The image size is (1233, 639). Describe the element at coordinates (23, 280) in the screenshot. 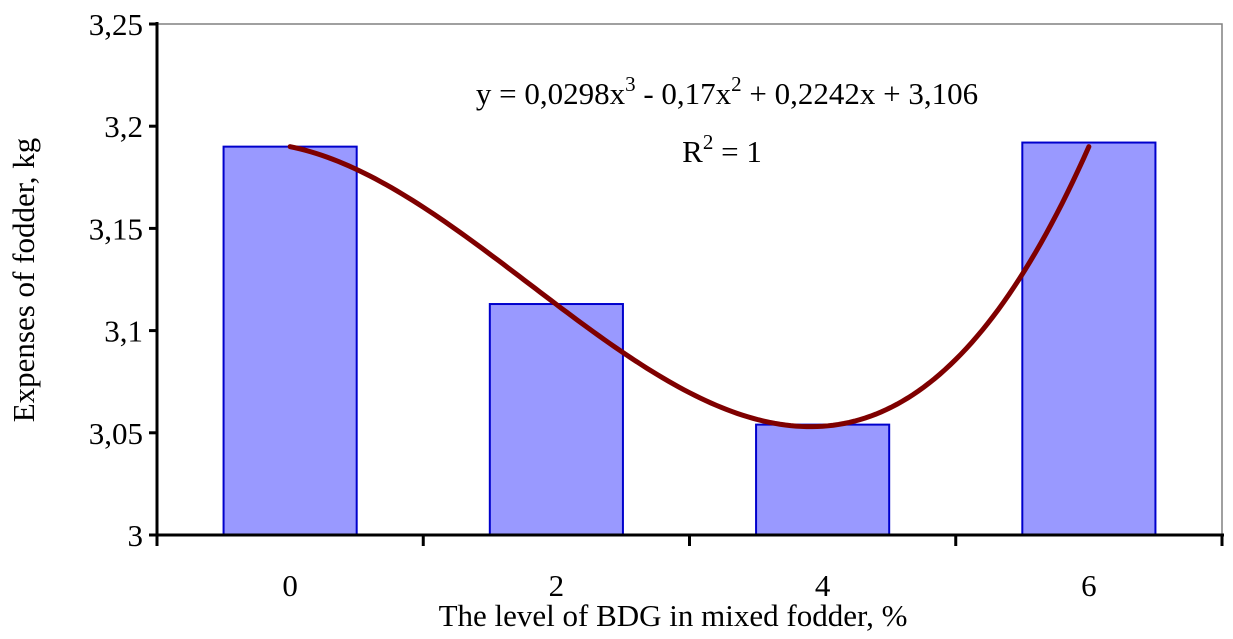

I see `y-axis-title: Expenses of fodder, kg` at that location.